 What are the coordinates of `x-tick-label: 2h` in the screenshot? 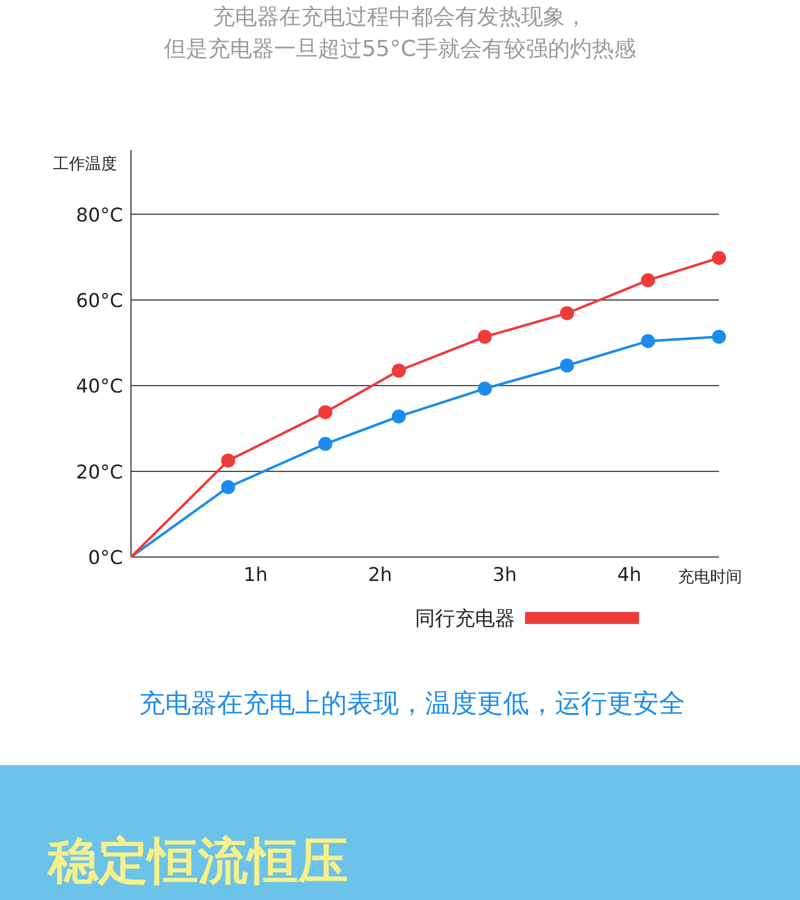 It's located at (380, 575).